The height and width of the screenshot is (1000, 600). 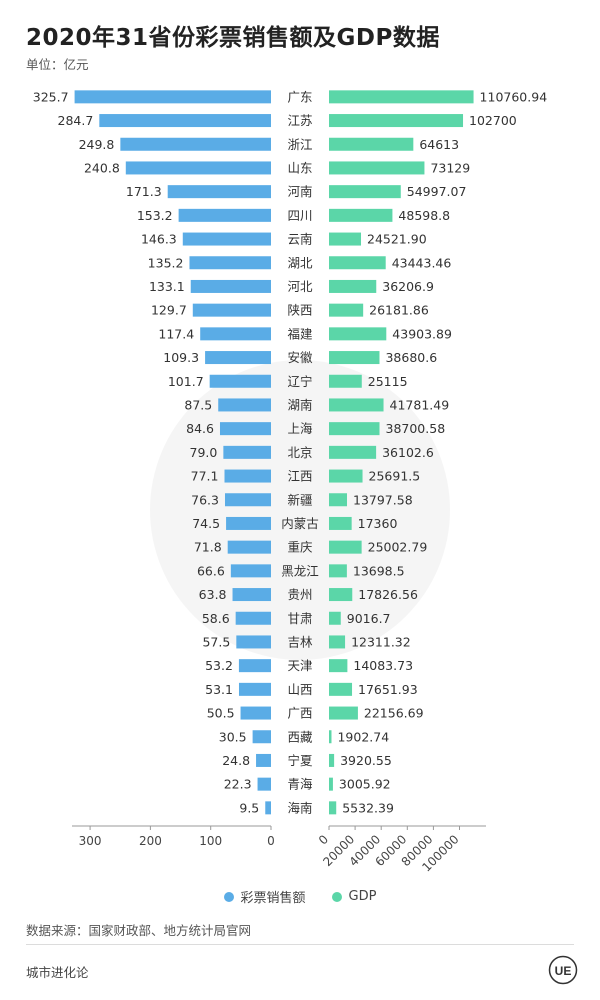 What do you see at coordinates (299, 404) in the screenshot?
I see `province-label: 湖南` at bounding box center [299, 404].